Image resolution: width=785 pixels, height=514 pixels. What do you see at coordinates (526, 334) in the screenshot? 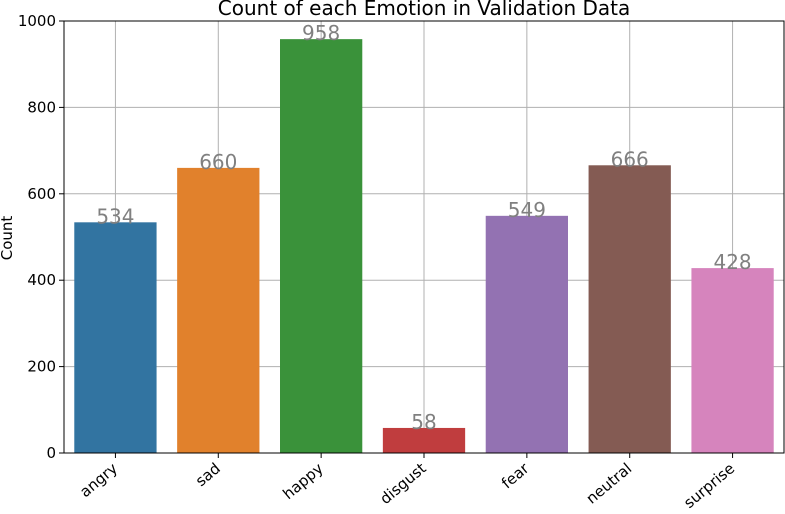
I see `bar-fear` at bounding box center [526, 334].